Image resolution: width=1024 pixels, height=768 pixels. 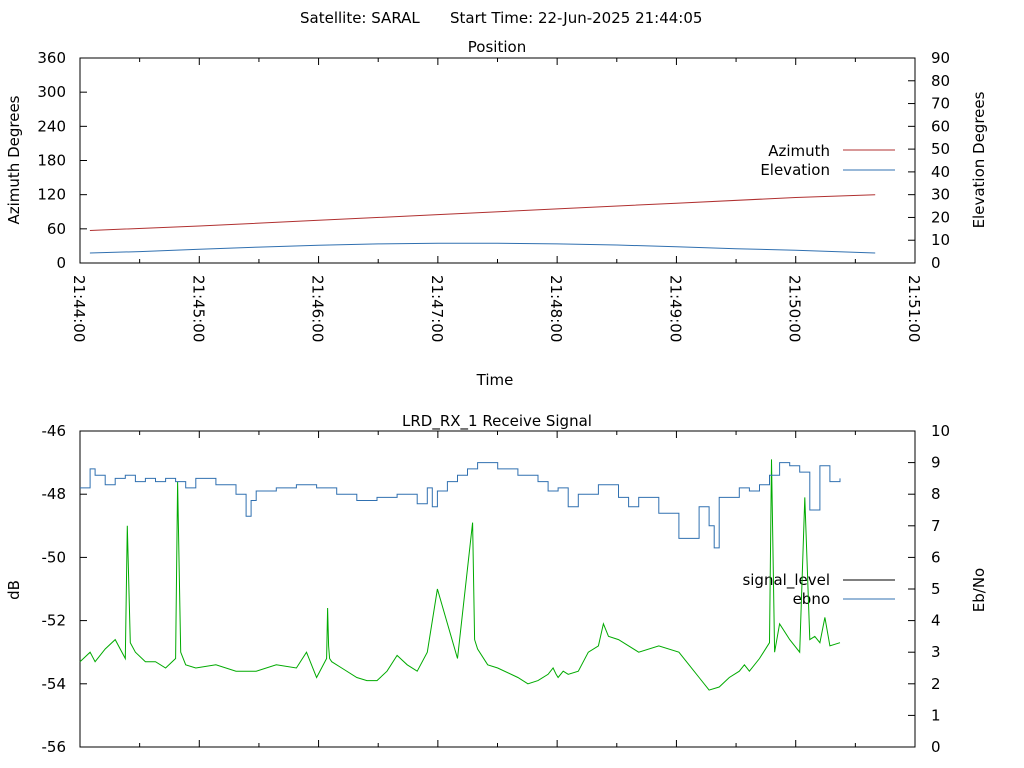 What do you see at coordinates (936, 621) in the screenshot?
I see `ebno-tick-label: 4` at bounding box center [936, 621].